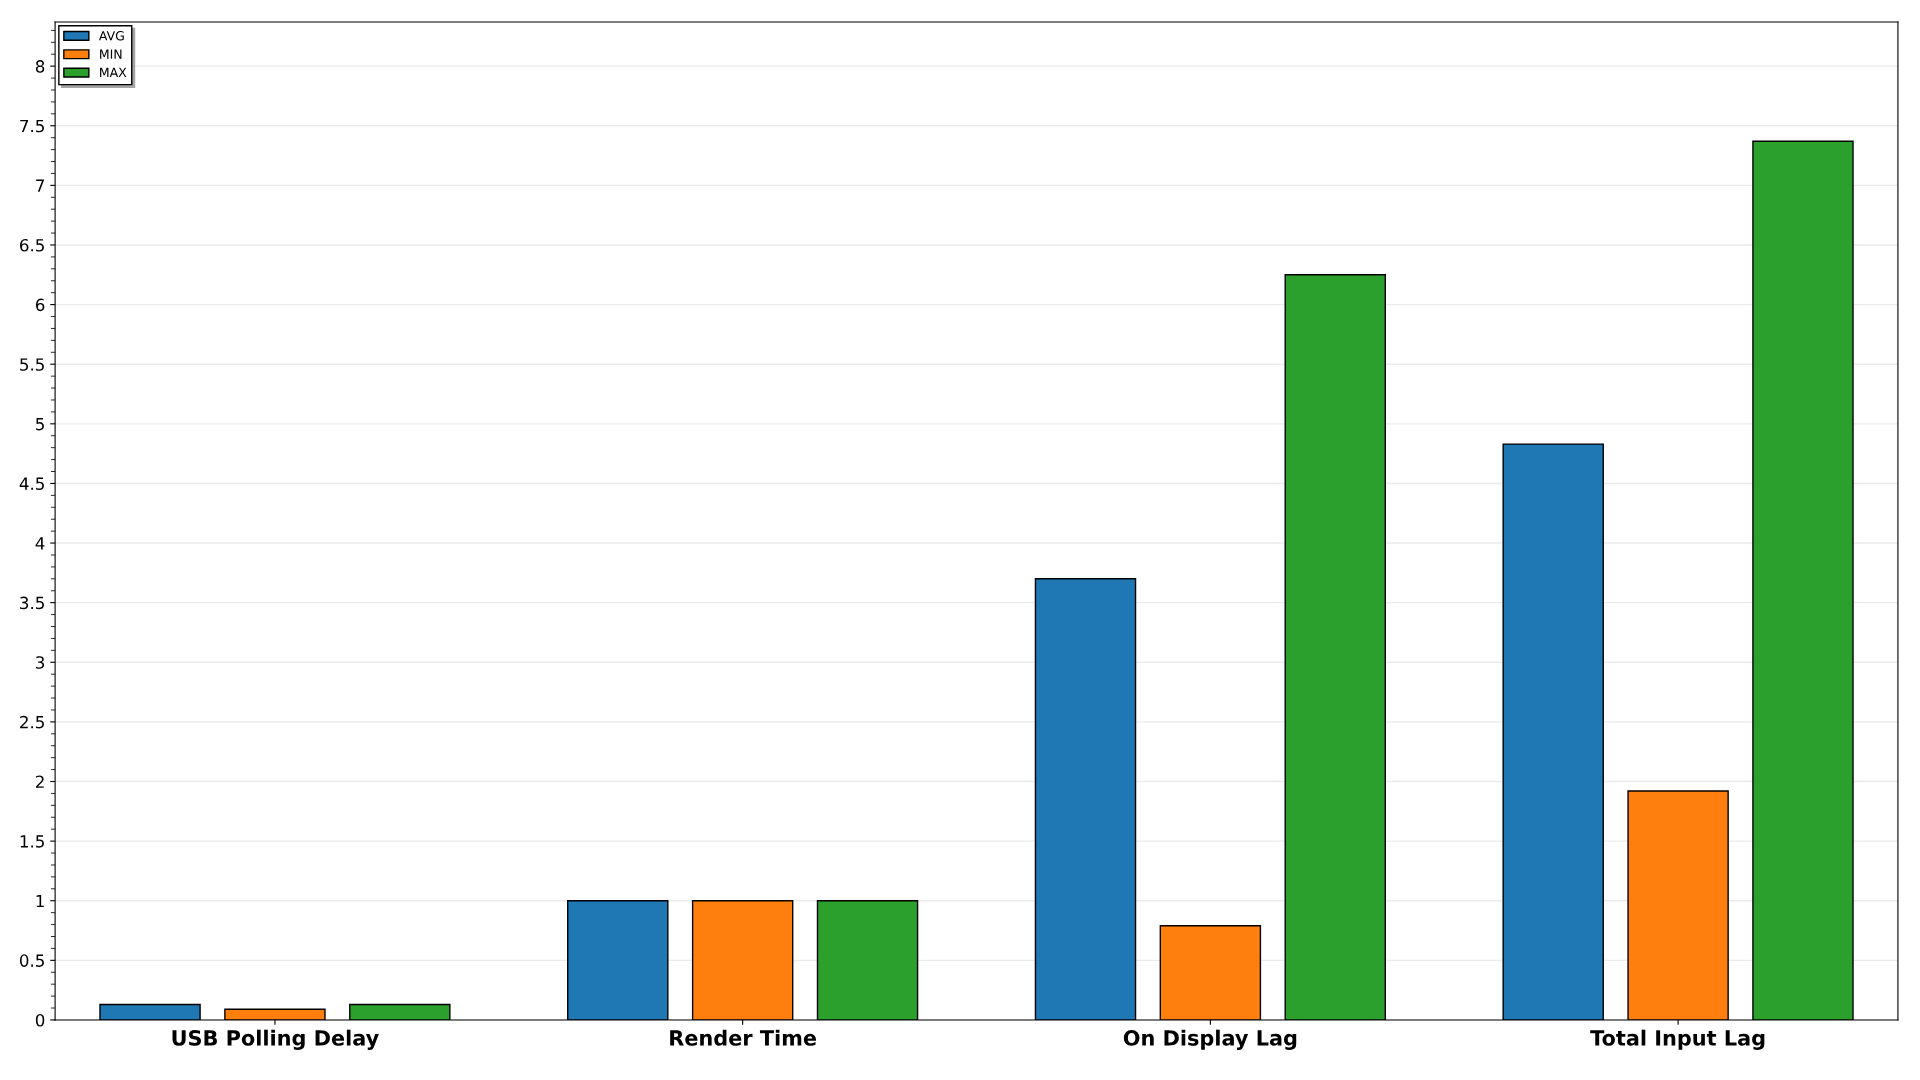 This screenshot has width=1920, height=1080. I want to click on y-tick-label: 2.5, so click(32, 722).